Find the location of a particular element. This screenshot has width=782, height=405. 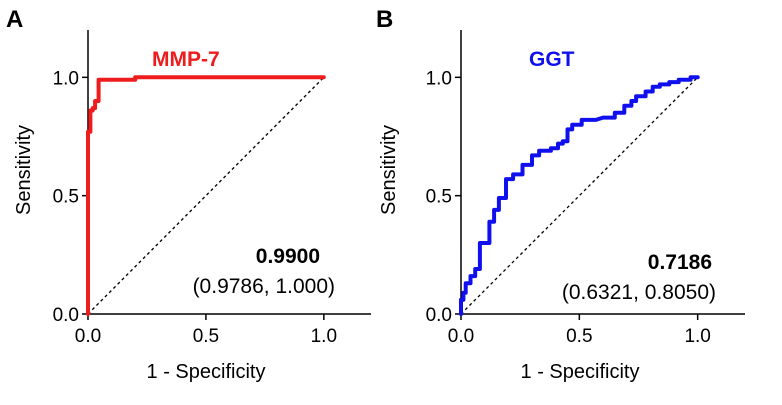

panel-a-y-tick-label: 1.0 is located at coordinates (66, 78).